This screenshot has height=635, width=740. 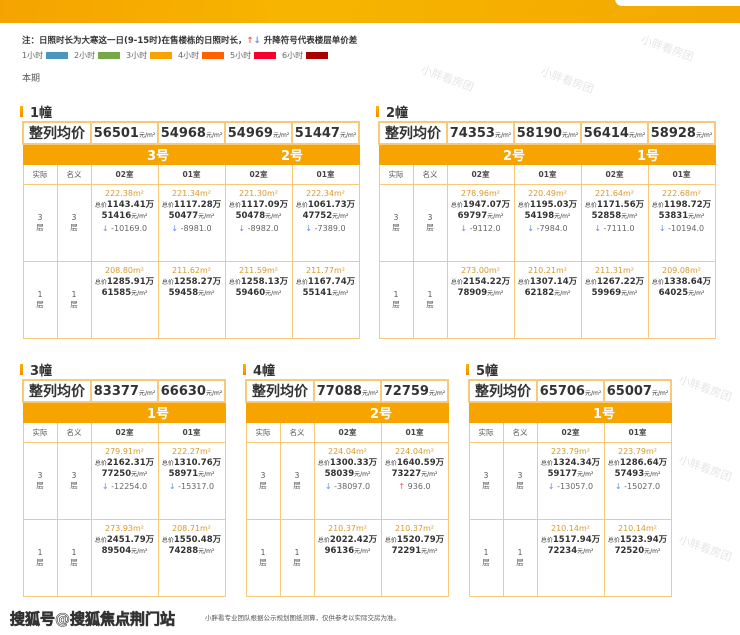 I want to click on unit-cell: 222.34m² 总价1061.73万 47752元/m² ↓ -7389.0, so click(x=325, y=223).